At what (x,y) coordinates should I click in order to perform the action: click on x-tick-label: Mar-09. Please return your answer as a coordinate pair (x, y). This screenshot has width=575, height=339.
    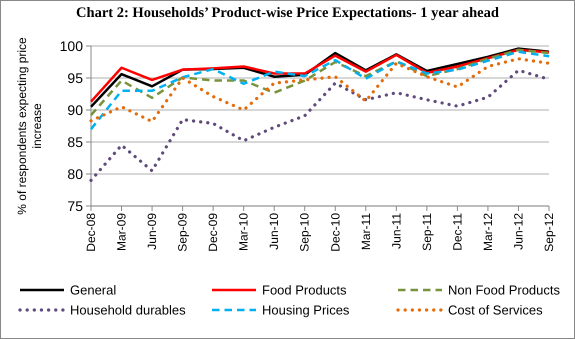
    Looking at the image, I should click on (121, 232).